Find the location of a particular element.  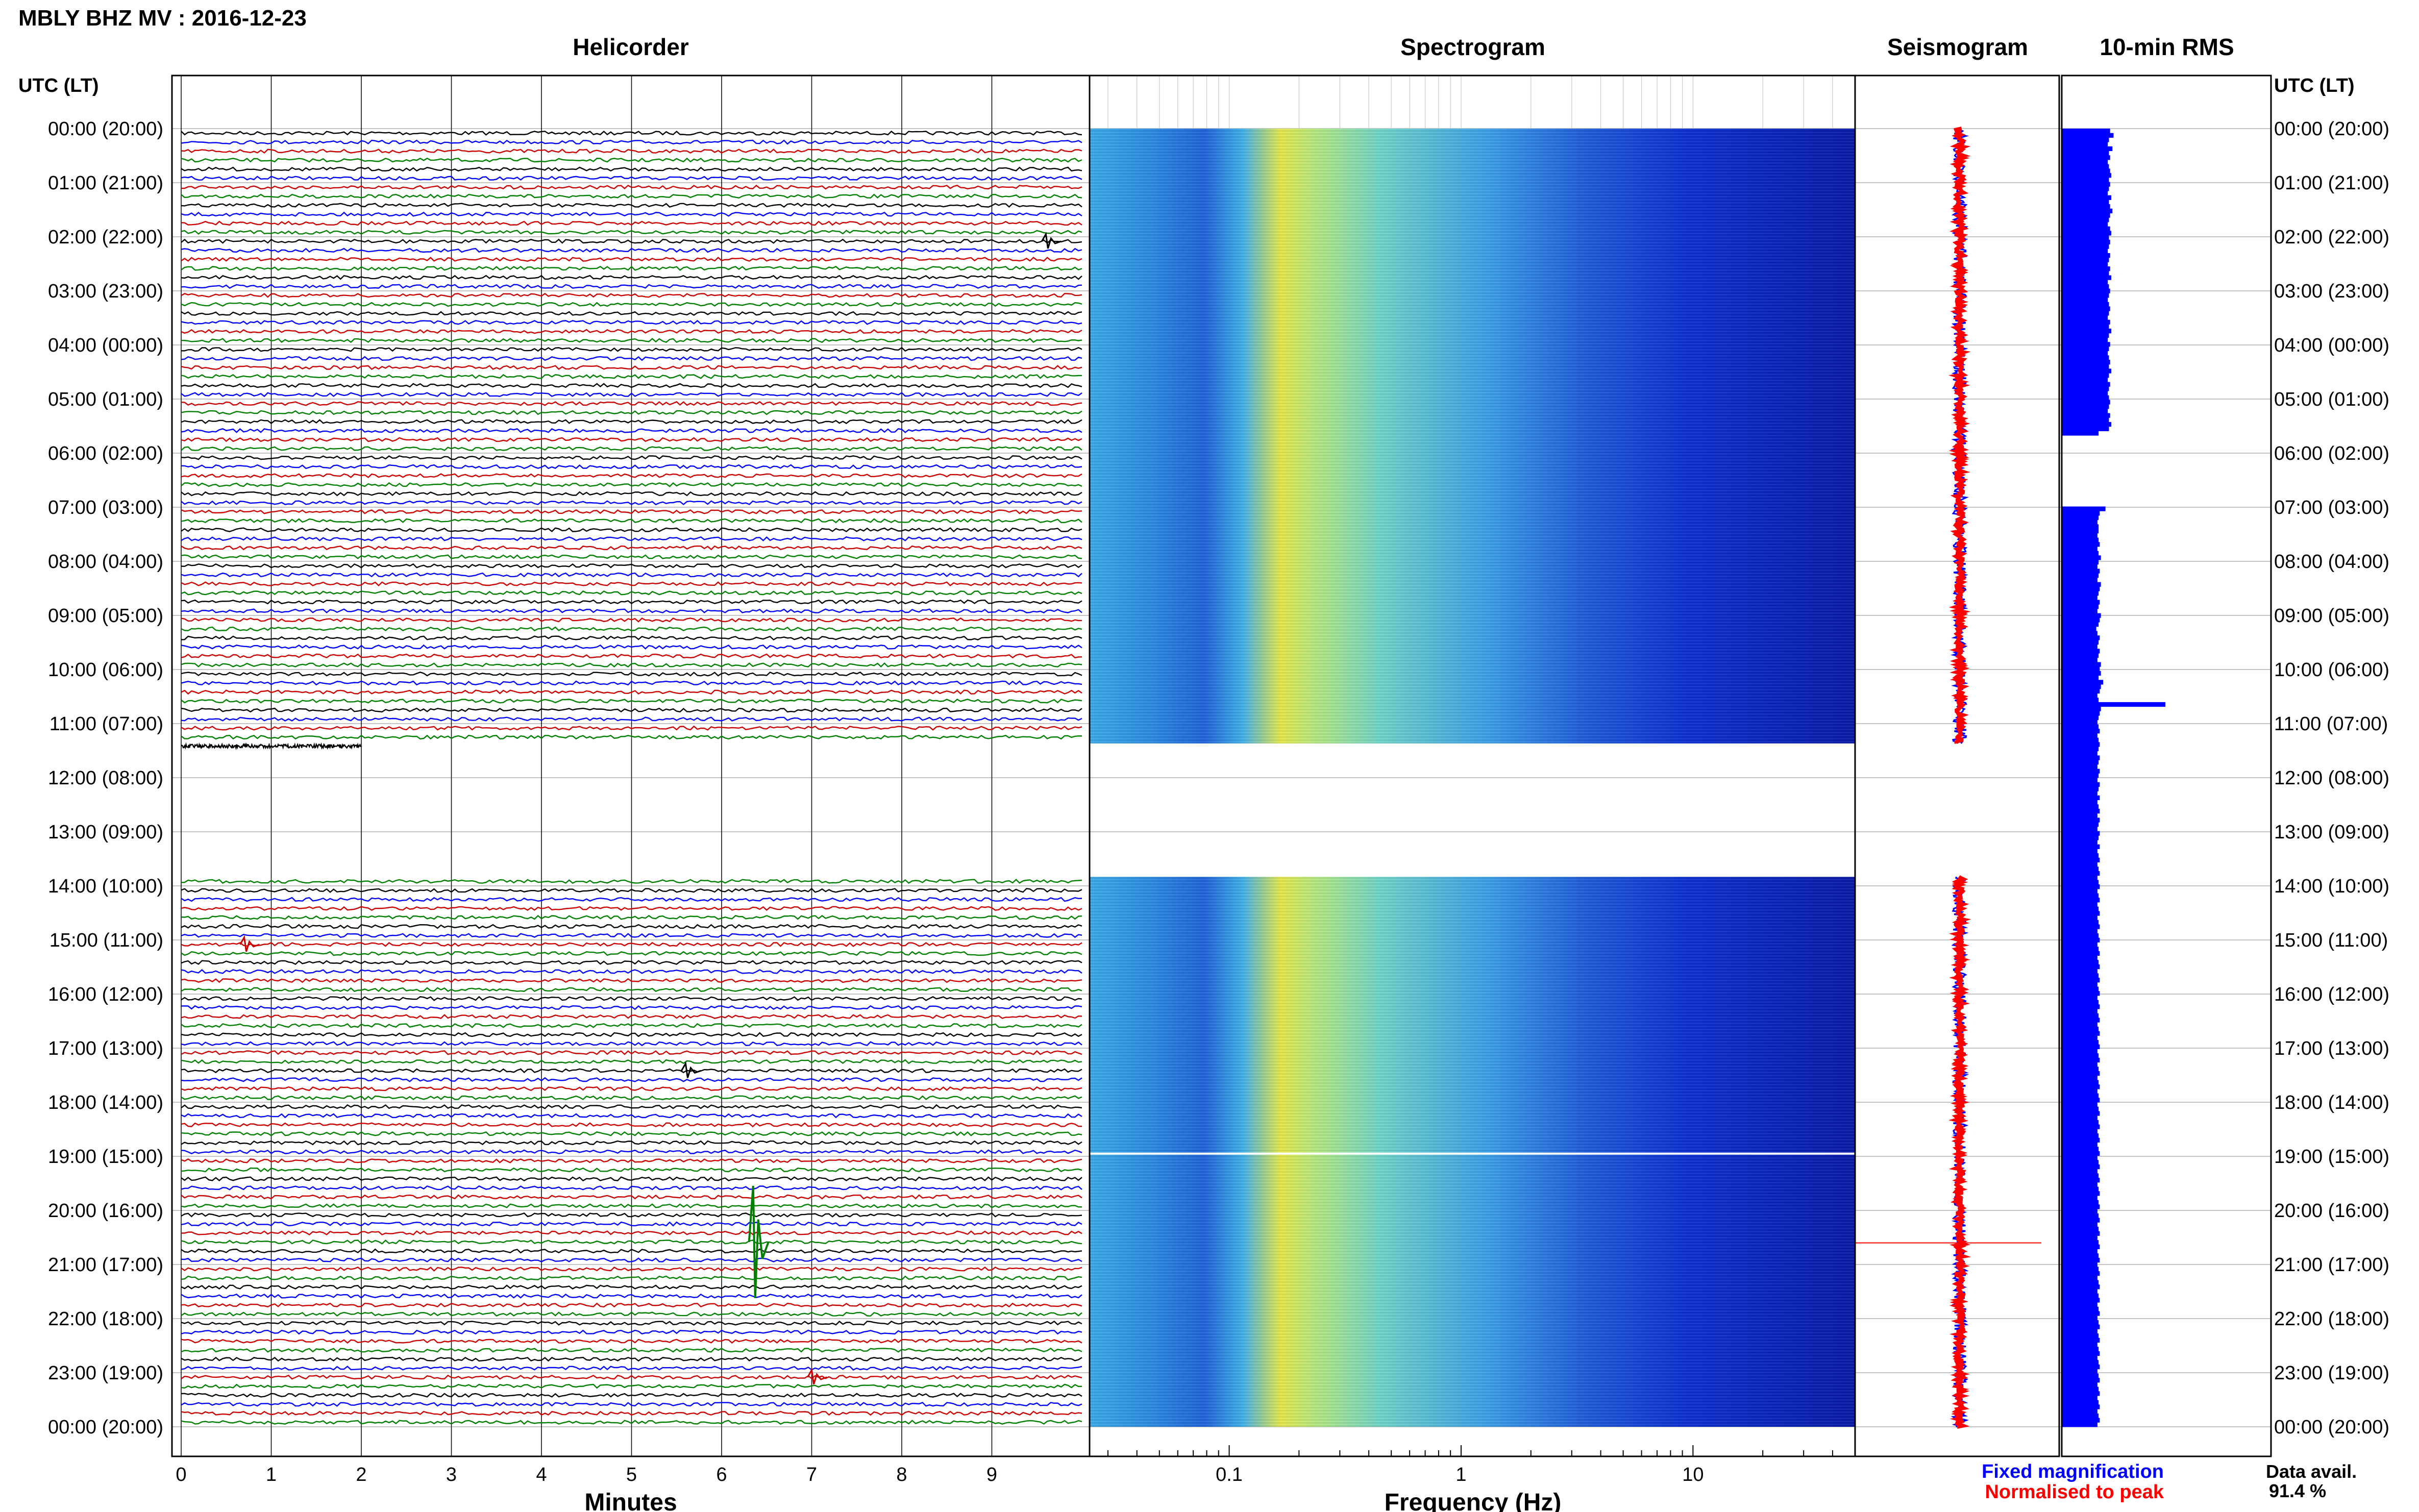

helicorder-x-tick-label: 8 is located at coordinates (901, 1474).